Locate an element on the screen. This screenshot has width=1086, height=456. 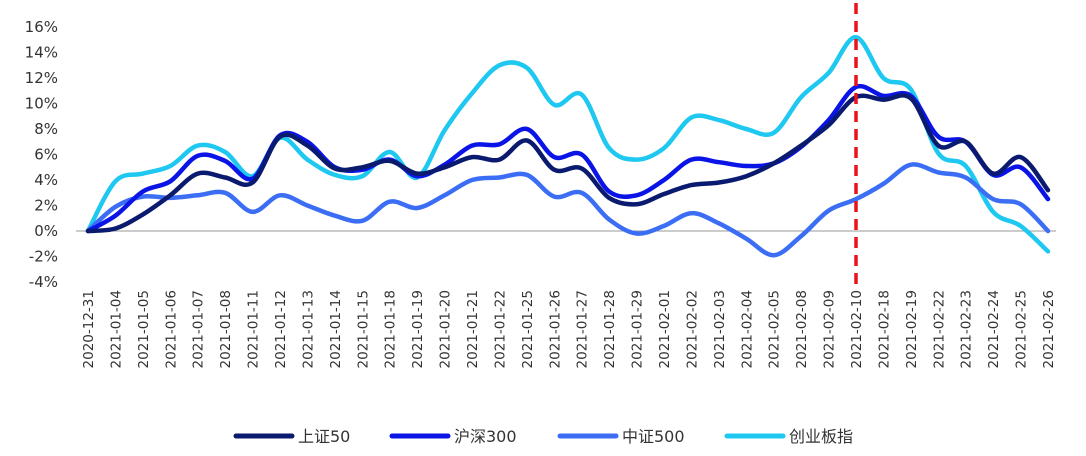
x-tick-label: 2021-01-08 is located at coordinates (226, 329).